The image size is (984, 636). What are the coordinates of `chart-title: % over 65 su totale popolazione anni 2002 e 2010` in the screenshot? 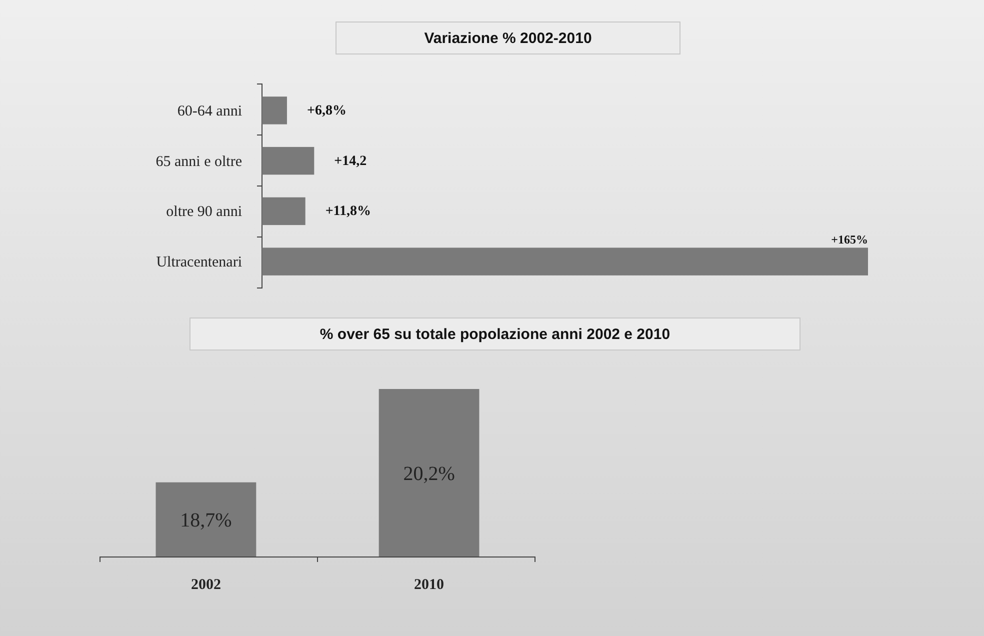 It's located at (495, 334).